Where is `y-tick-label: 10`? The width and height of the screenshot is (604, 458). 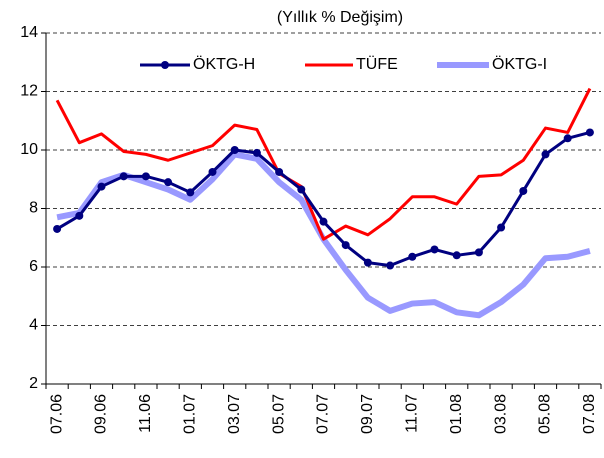 y-tick-label: 10 is located at coordinates (29, 149).